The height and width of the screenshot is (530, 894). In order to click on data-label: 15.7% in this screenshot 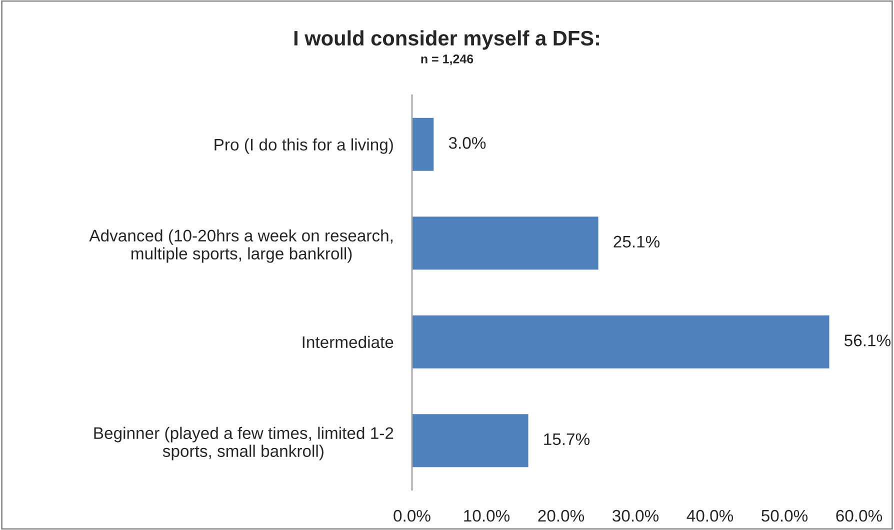, I will do `click(567, 439)`.